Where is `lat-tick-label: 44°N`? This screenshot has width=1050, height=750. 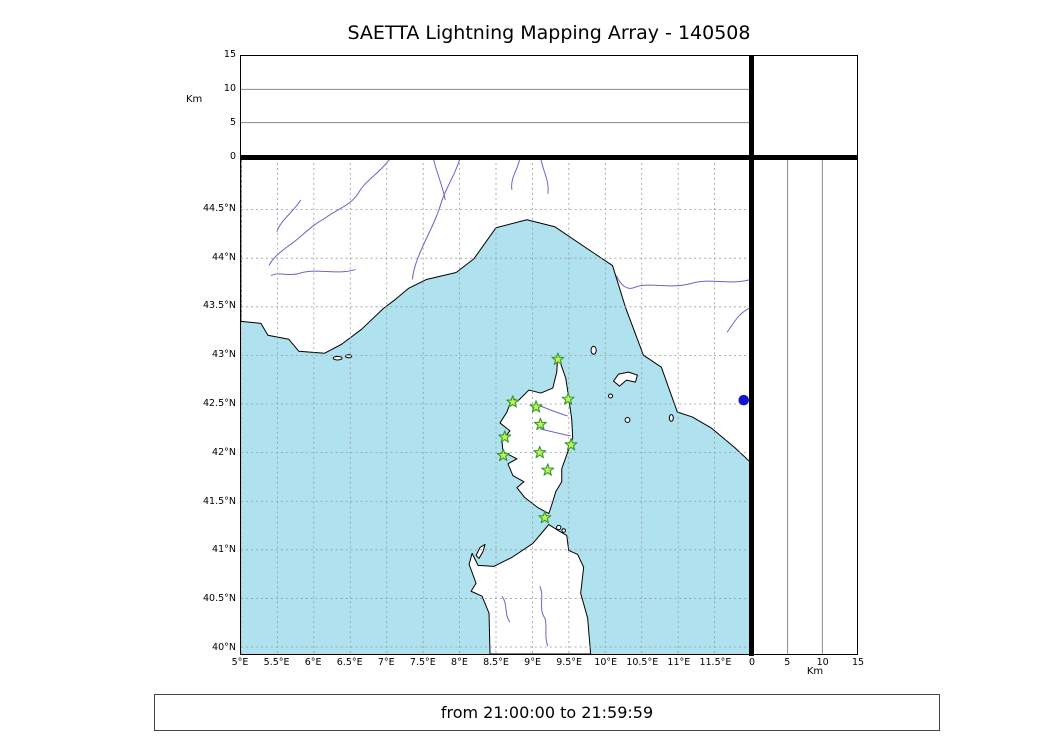 lat-tick-label: 44°N is located at coordinates (224, 257).